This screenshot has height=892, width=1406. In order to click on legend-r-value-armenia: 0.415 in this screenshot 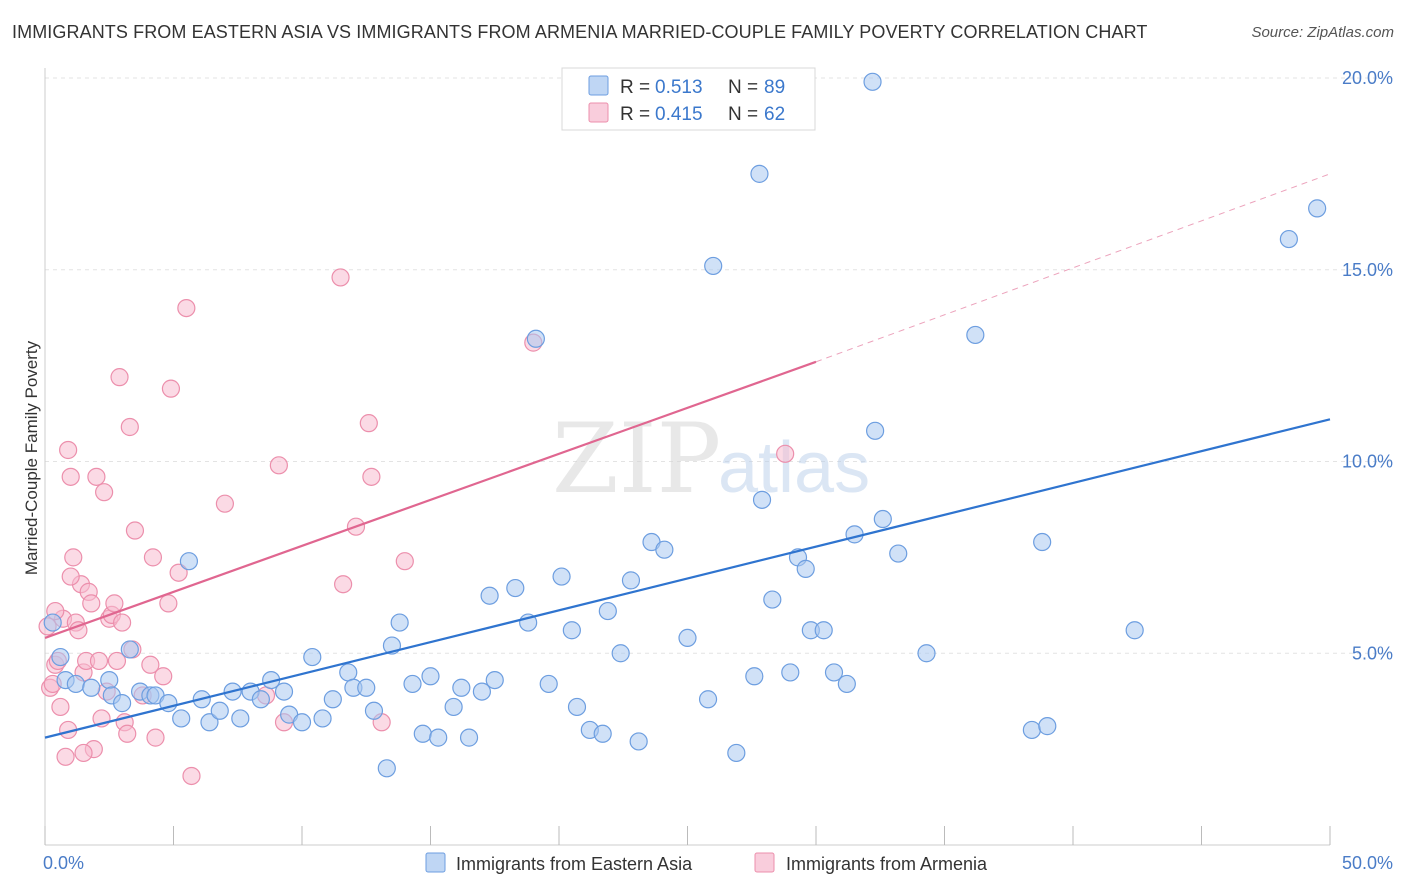, I will do `click(679, 114)`.